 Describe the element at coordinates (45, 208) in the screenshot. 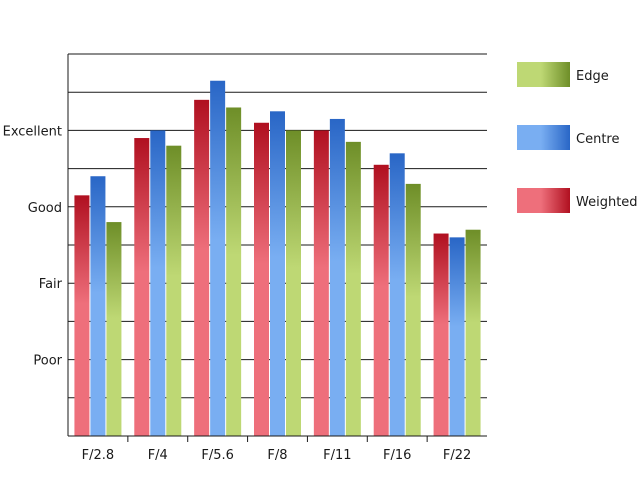

I see `y-tick-label: Good` at that location.